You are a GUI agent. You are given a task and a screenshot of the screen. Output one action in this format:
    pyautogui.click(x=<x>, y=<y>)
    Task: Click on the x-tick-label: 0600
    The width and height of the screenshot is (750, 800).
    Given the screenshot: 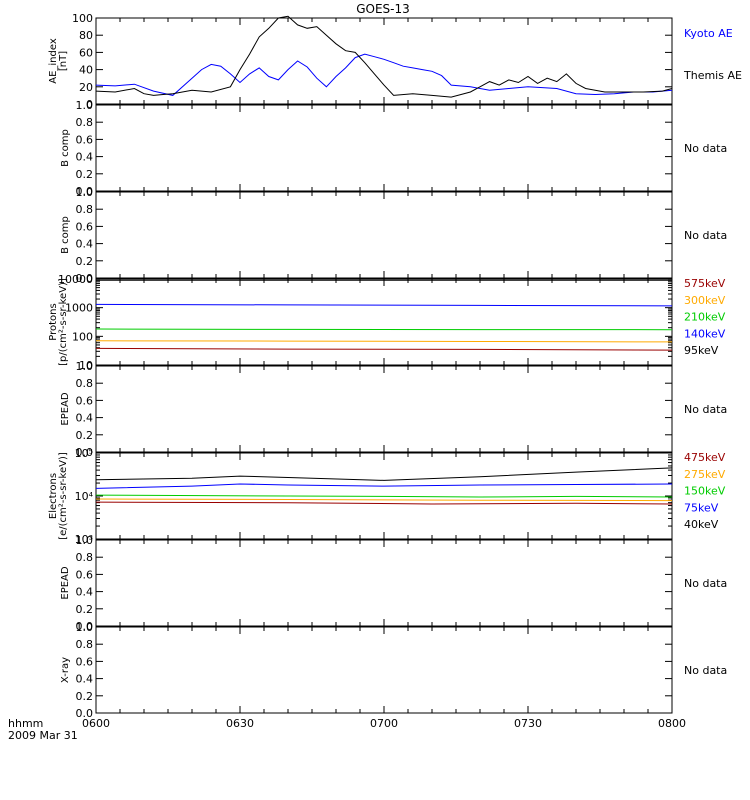 What is the action you would take?
    pyautogui.click(x=96, y=723)
    